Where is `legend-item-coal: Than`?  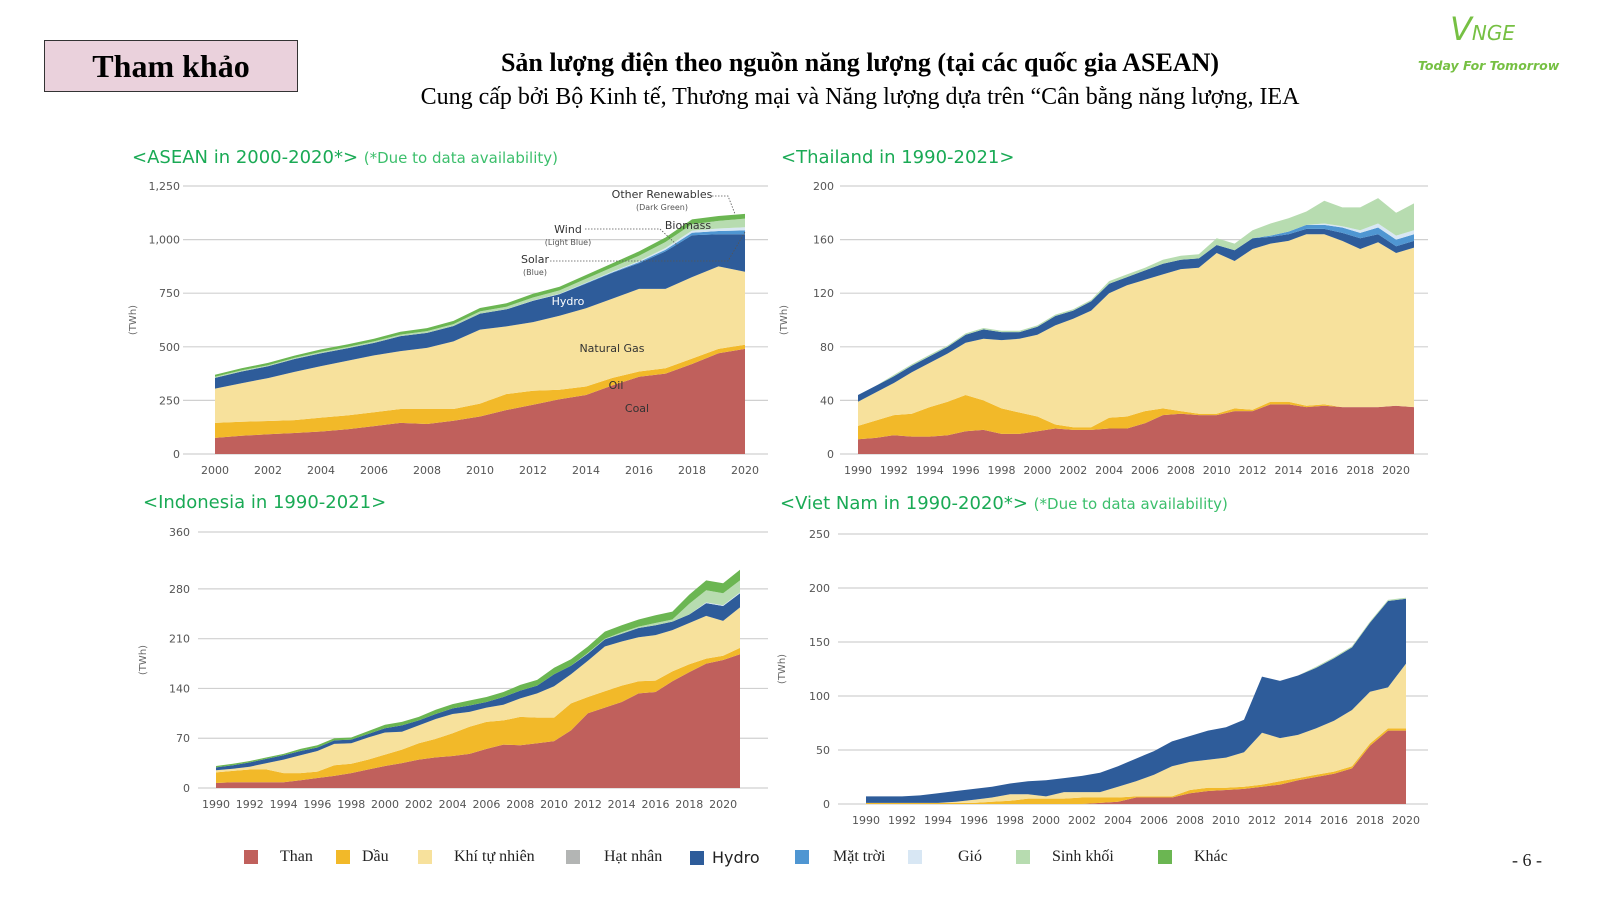
legend-item-coal: Than is located at coordinates (278, 857).